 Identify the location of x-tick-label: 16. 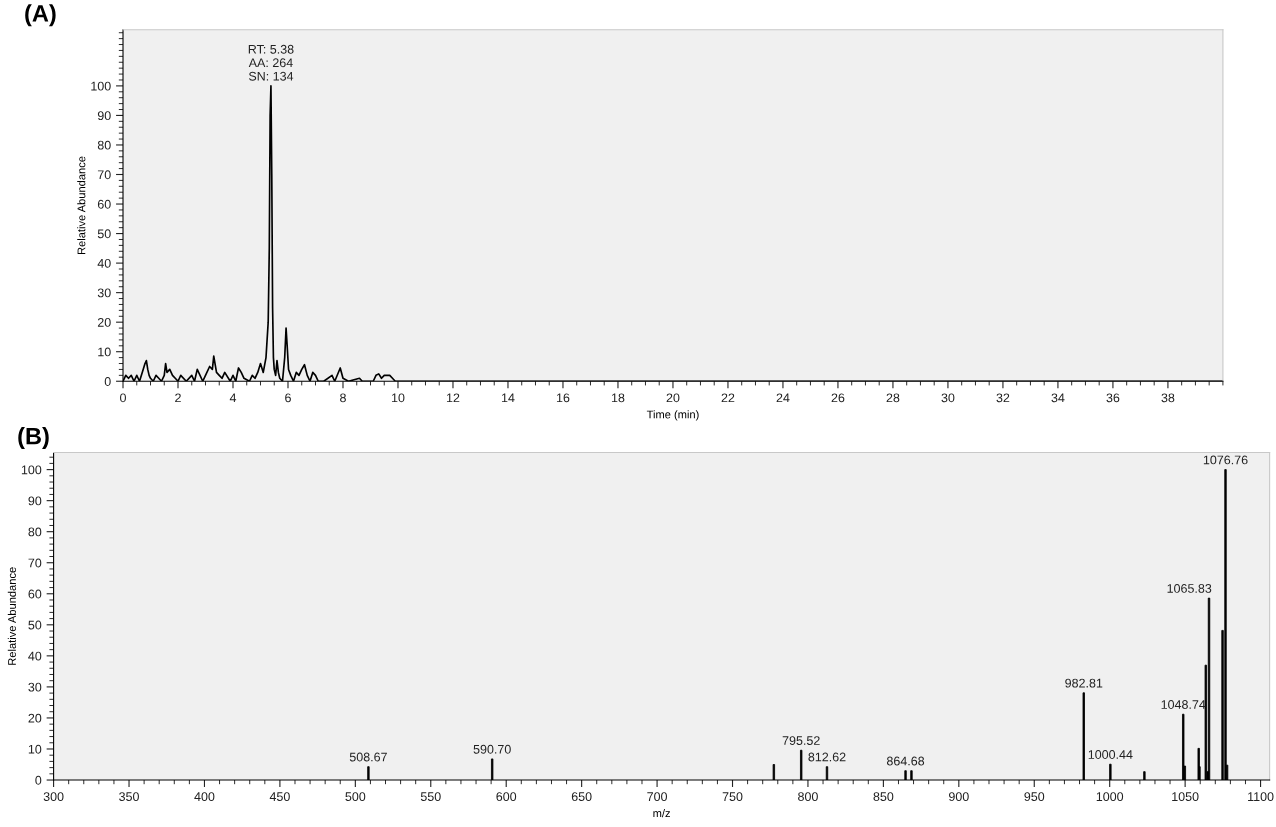
(563, 398).